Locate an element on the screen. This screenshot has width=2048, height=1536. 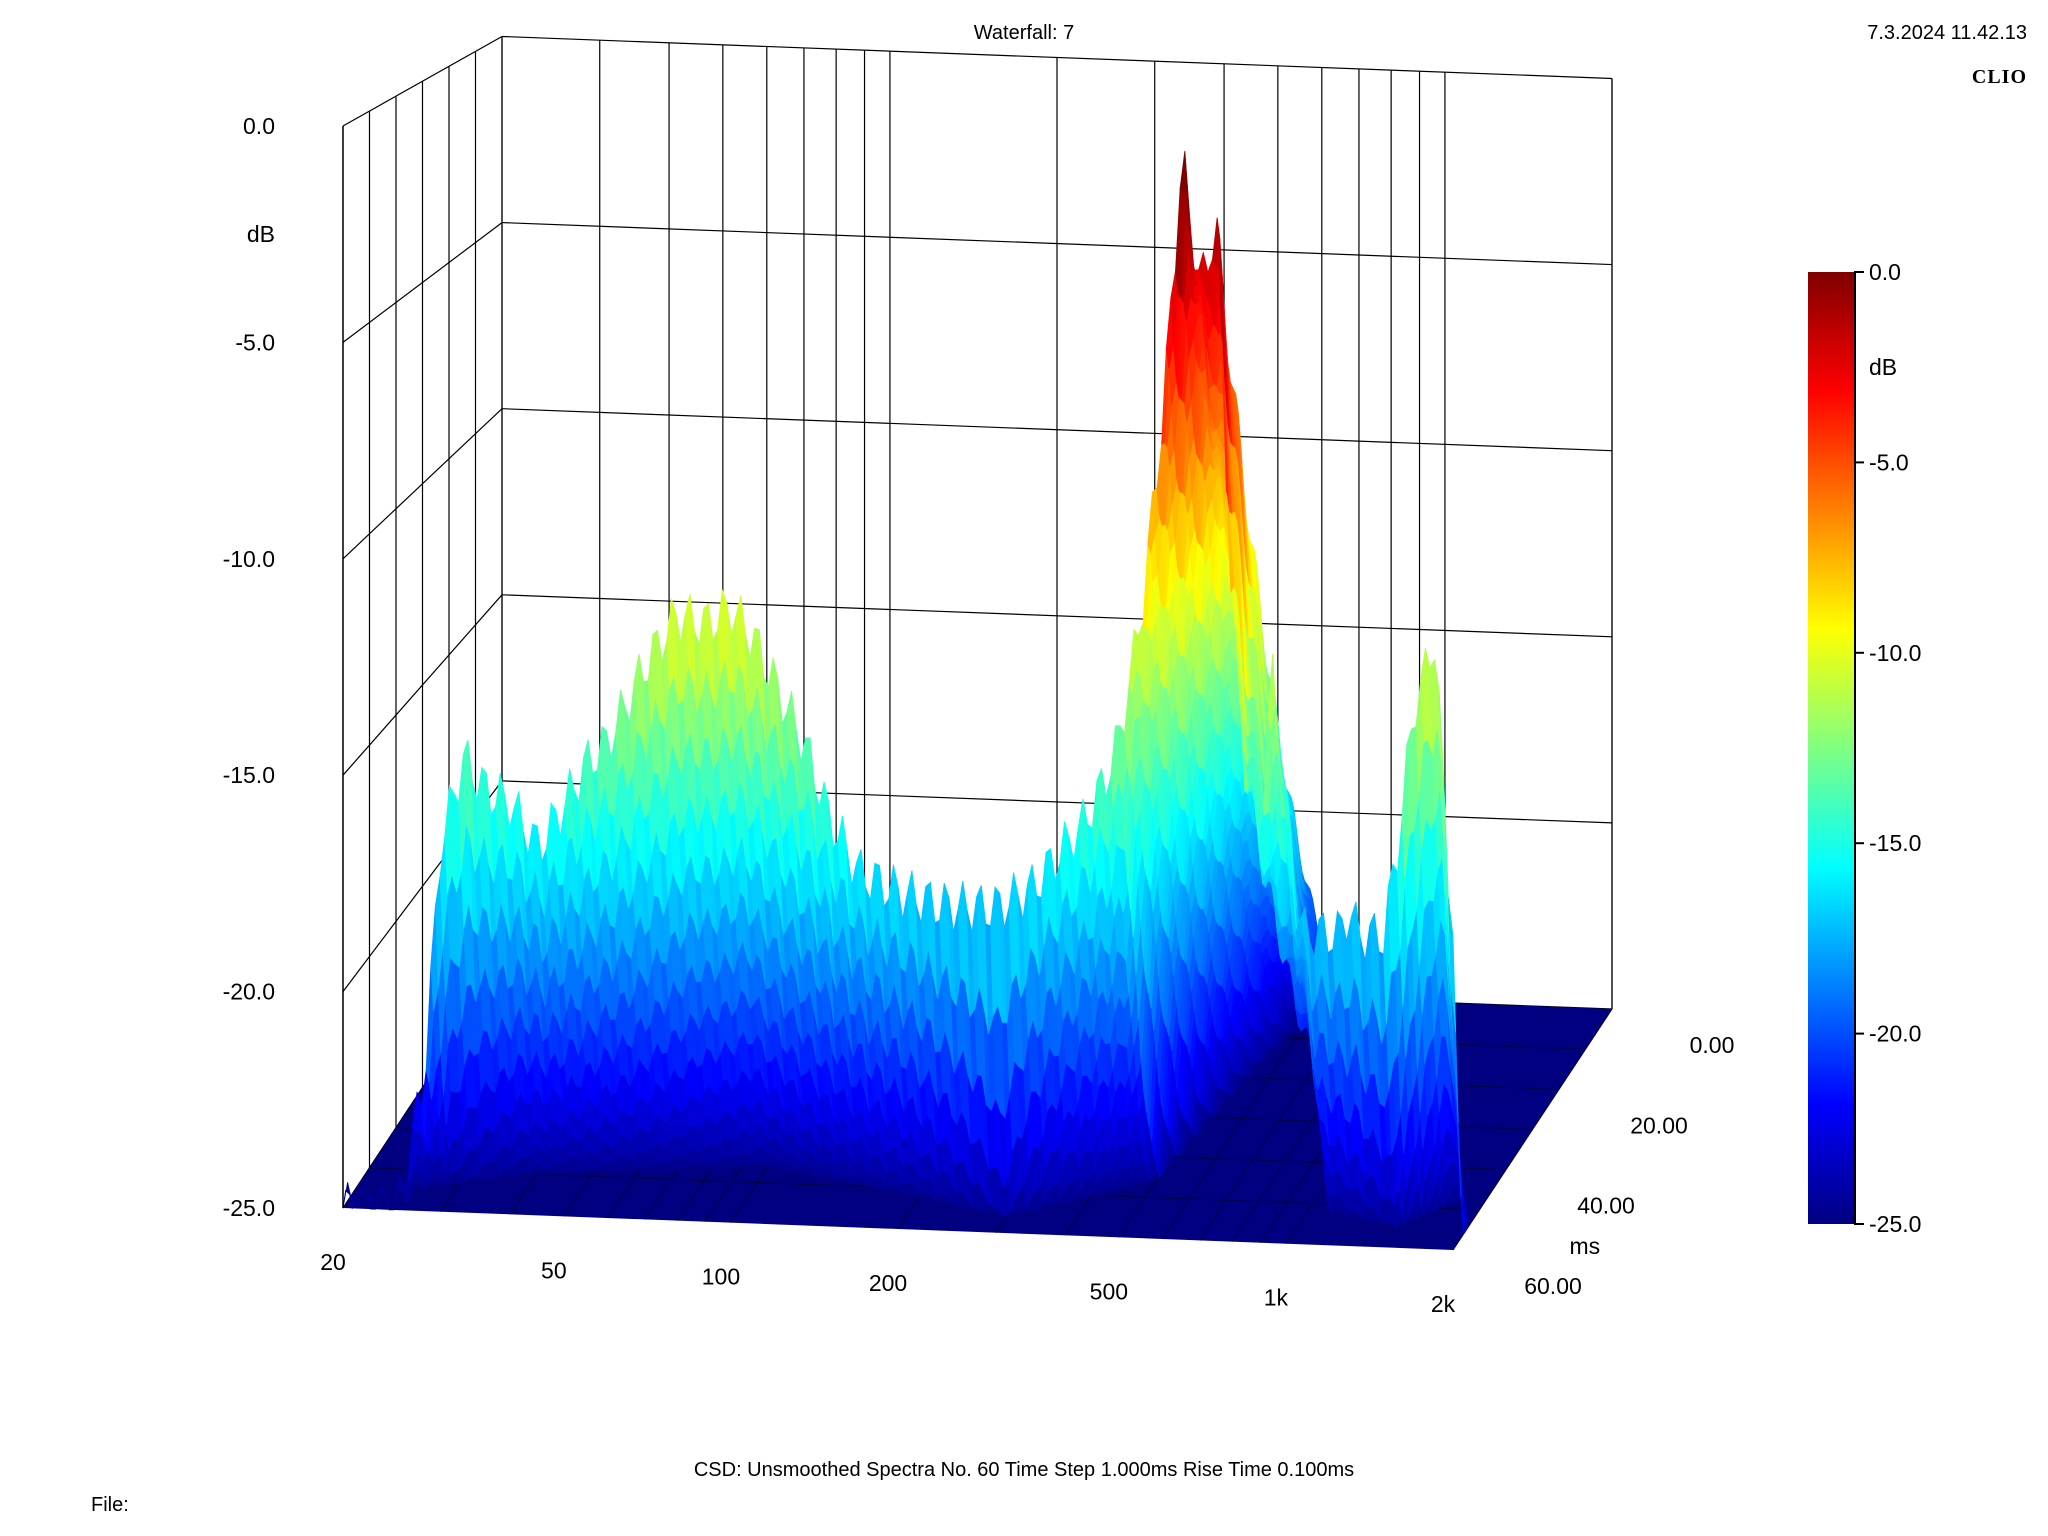
z-unit-label: dB is located at coordinates (261, 234).